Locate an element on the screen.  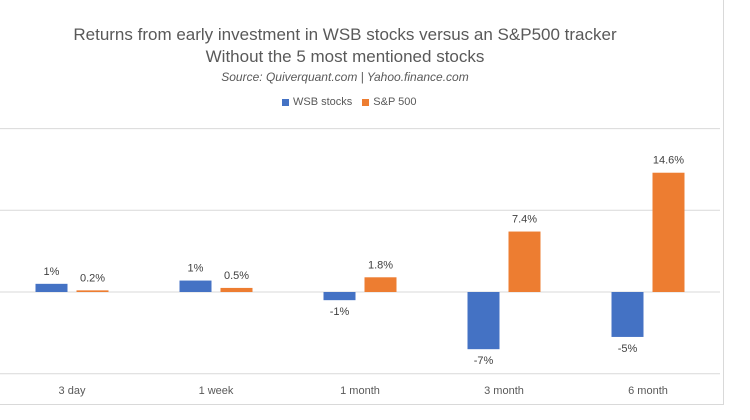
x-tick-label: 3 day is located at coordinates (72, 391).